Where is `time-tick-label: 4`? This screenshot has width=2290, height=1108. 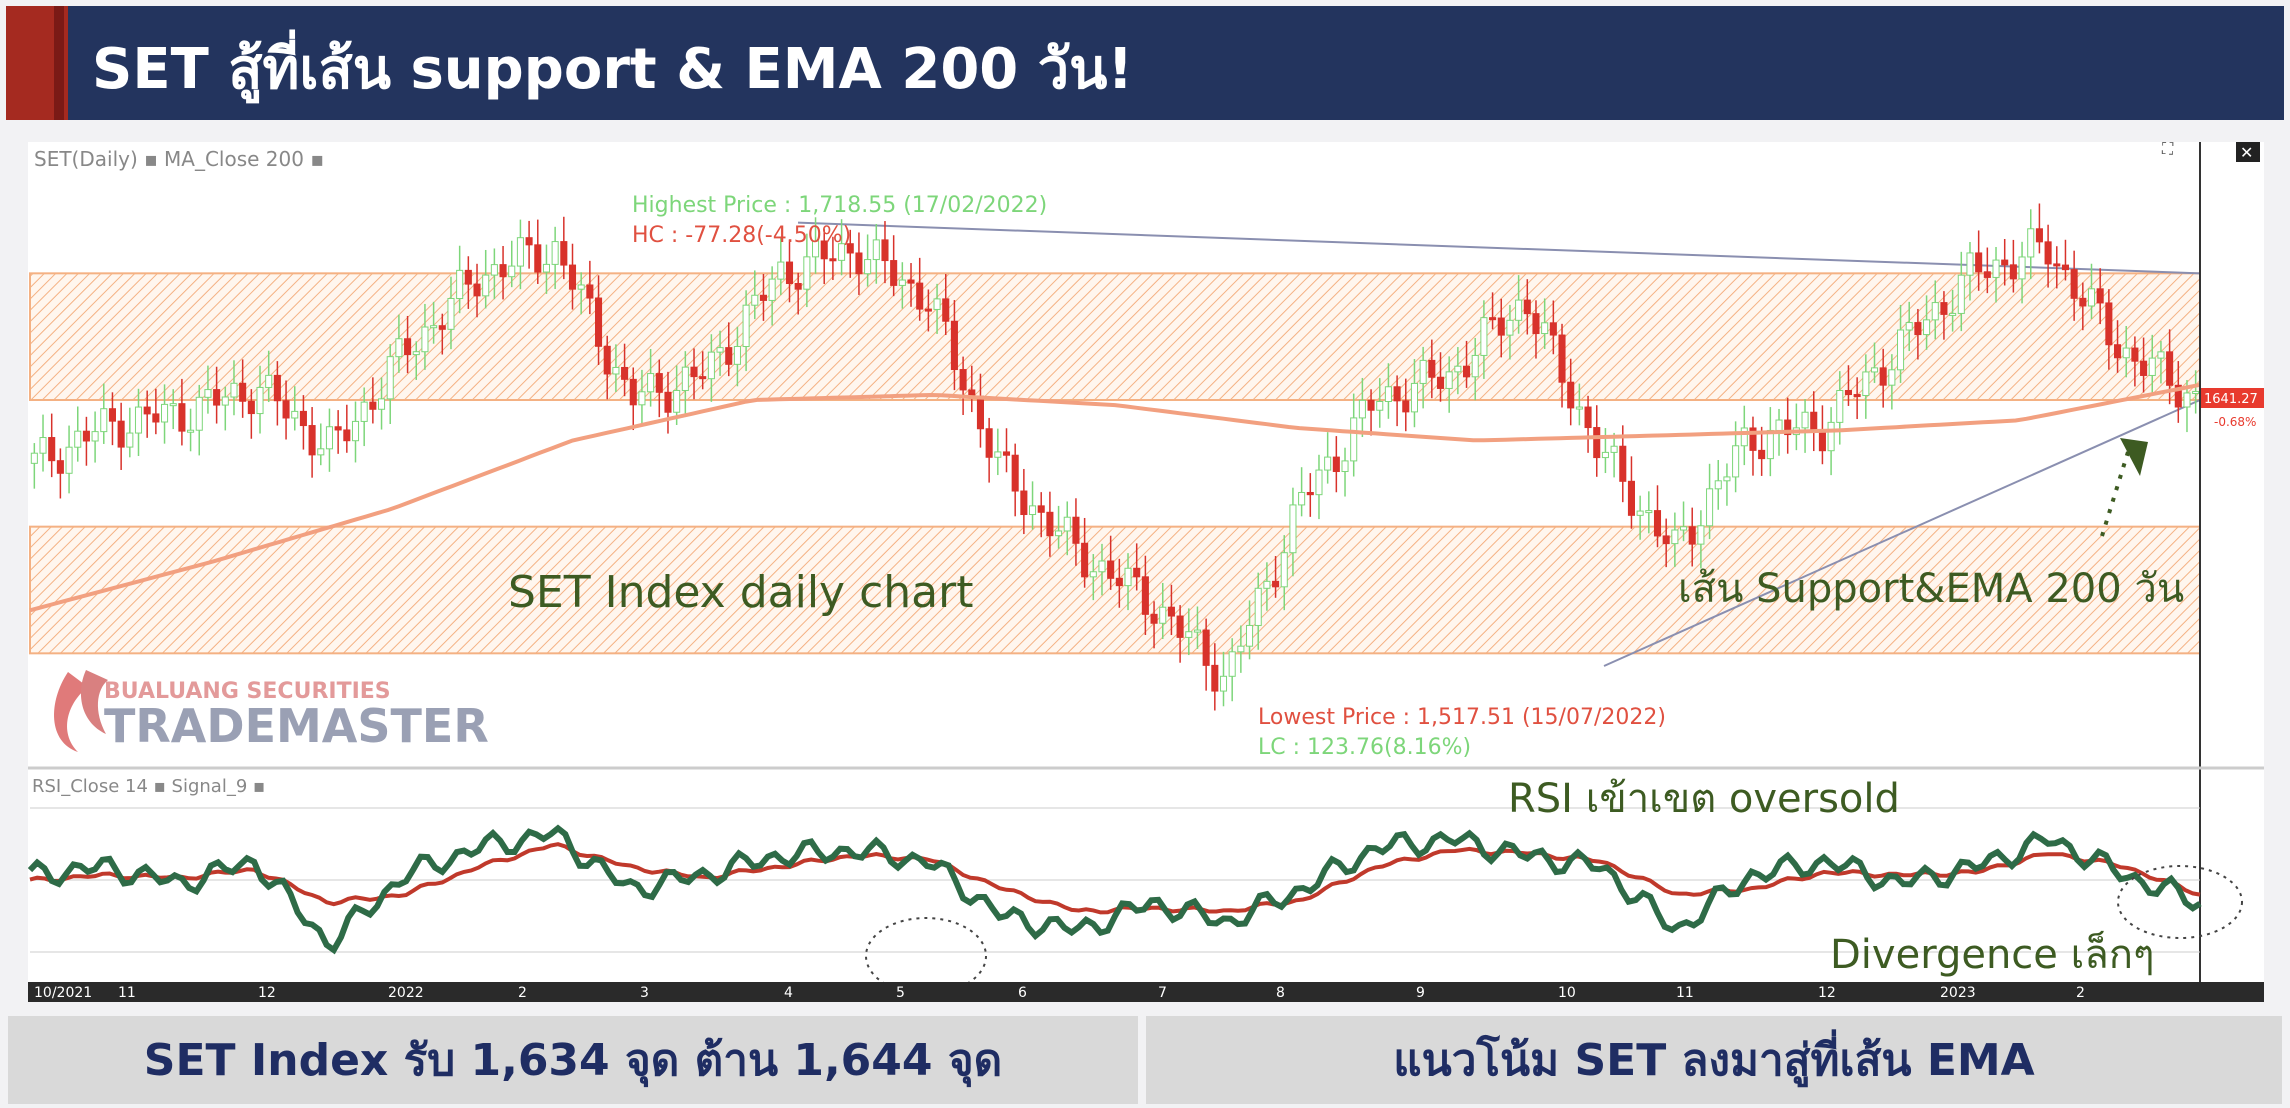
time-tick-label: 4 is located at coordinates (788, 993).